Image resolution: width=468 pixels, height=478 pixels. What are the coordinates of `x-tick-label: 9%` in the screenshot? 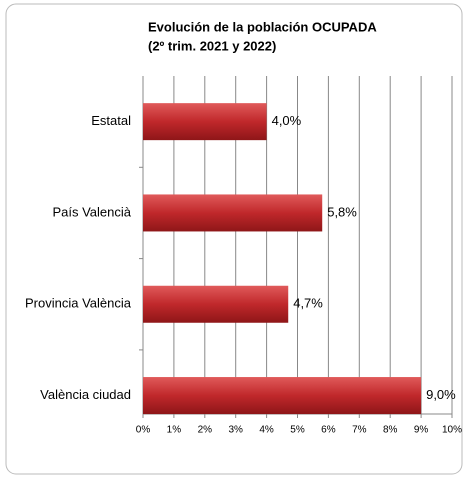 It's located at (421, 430).